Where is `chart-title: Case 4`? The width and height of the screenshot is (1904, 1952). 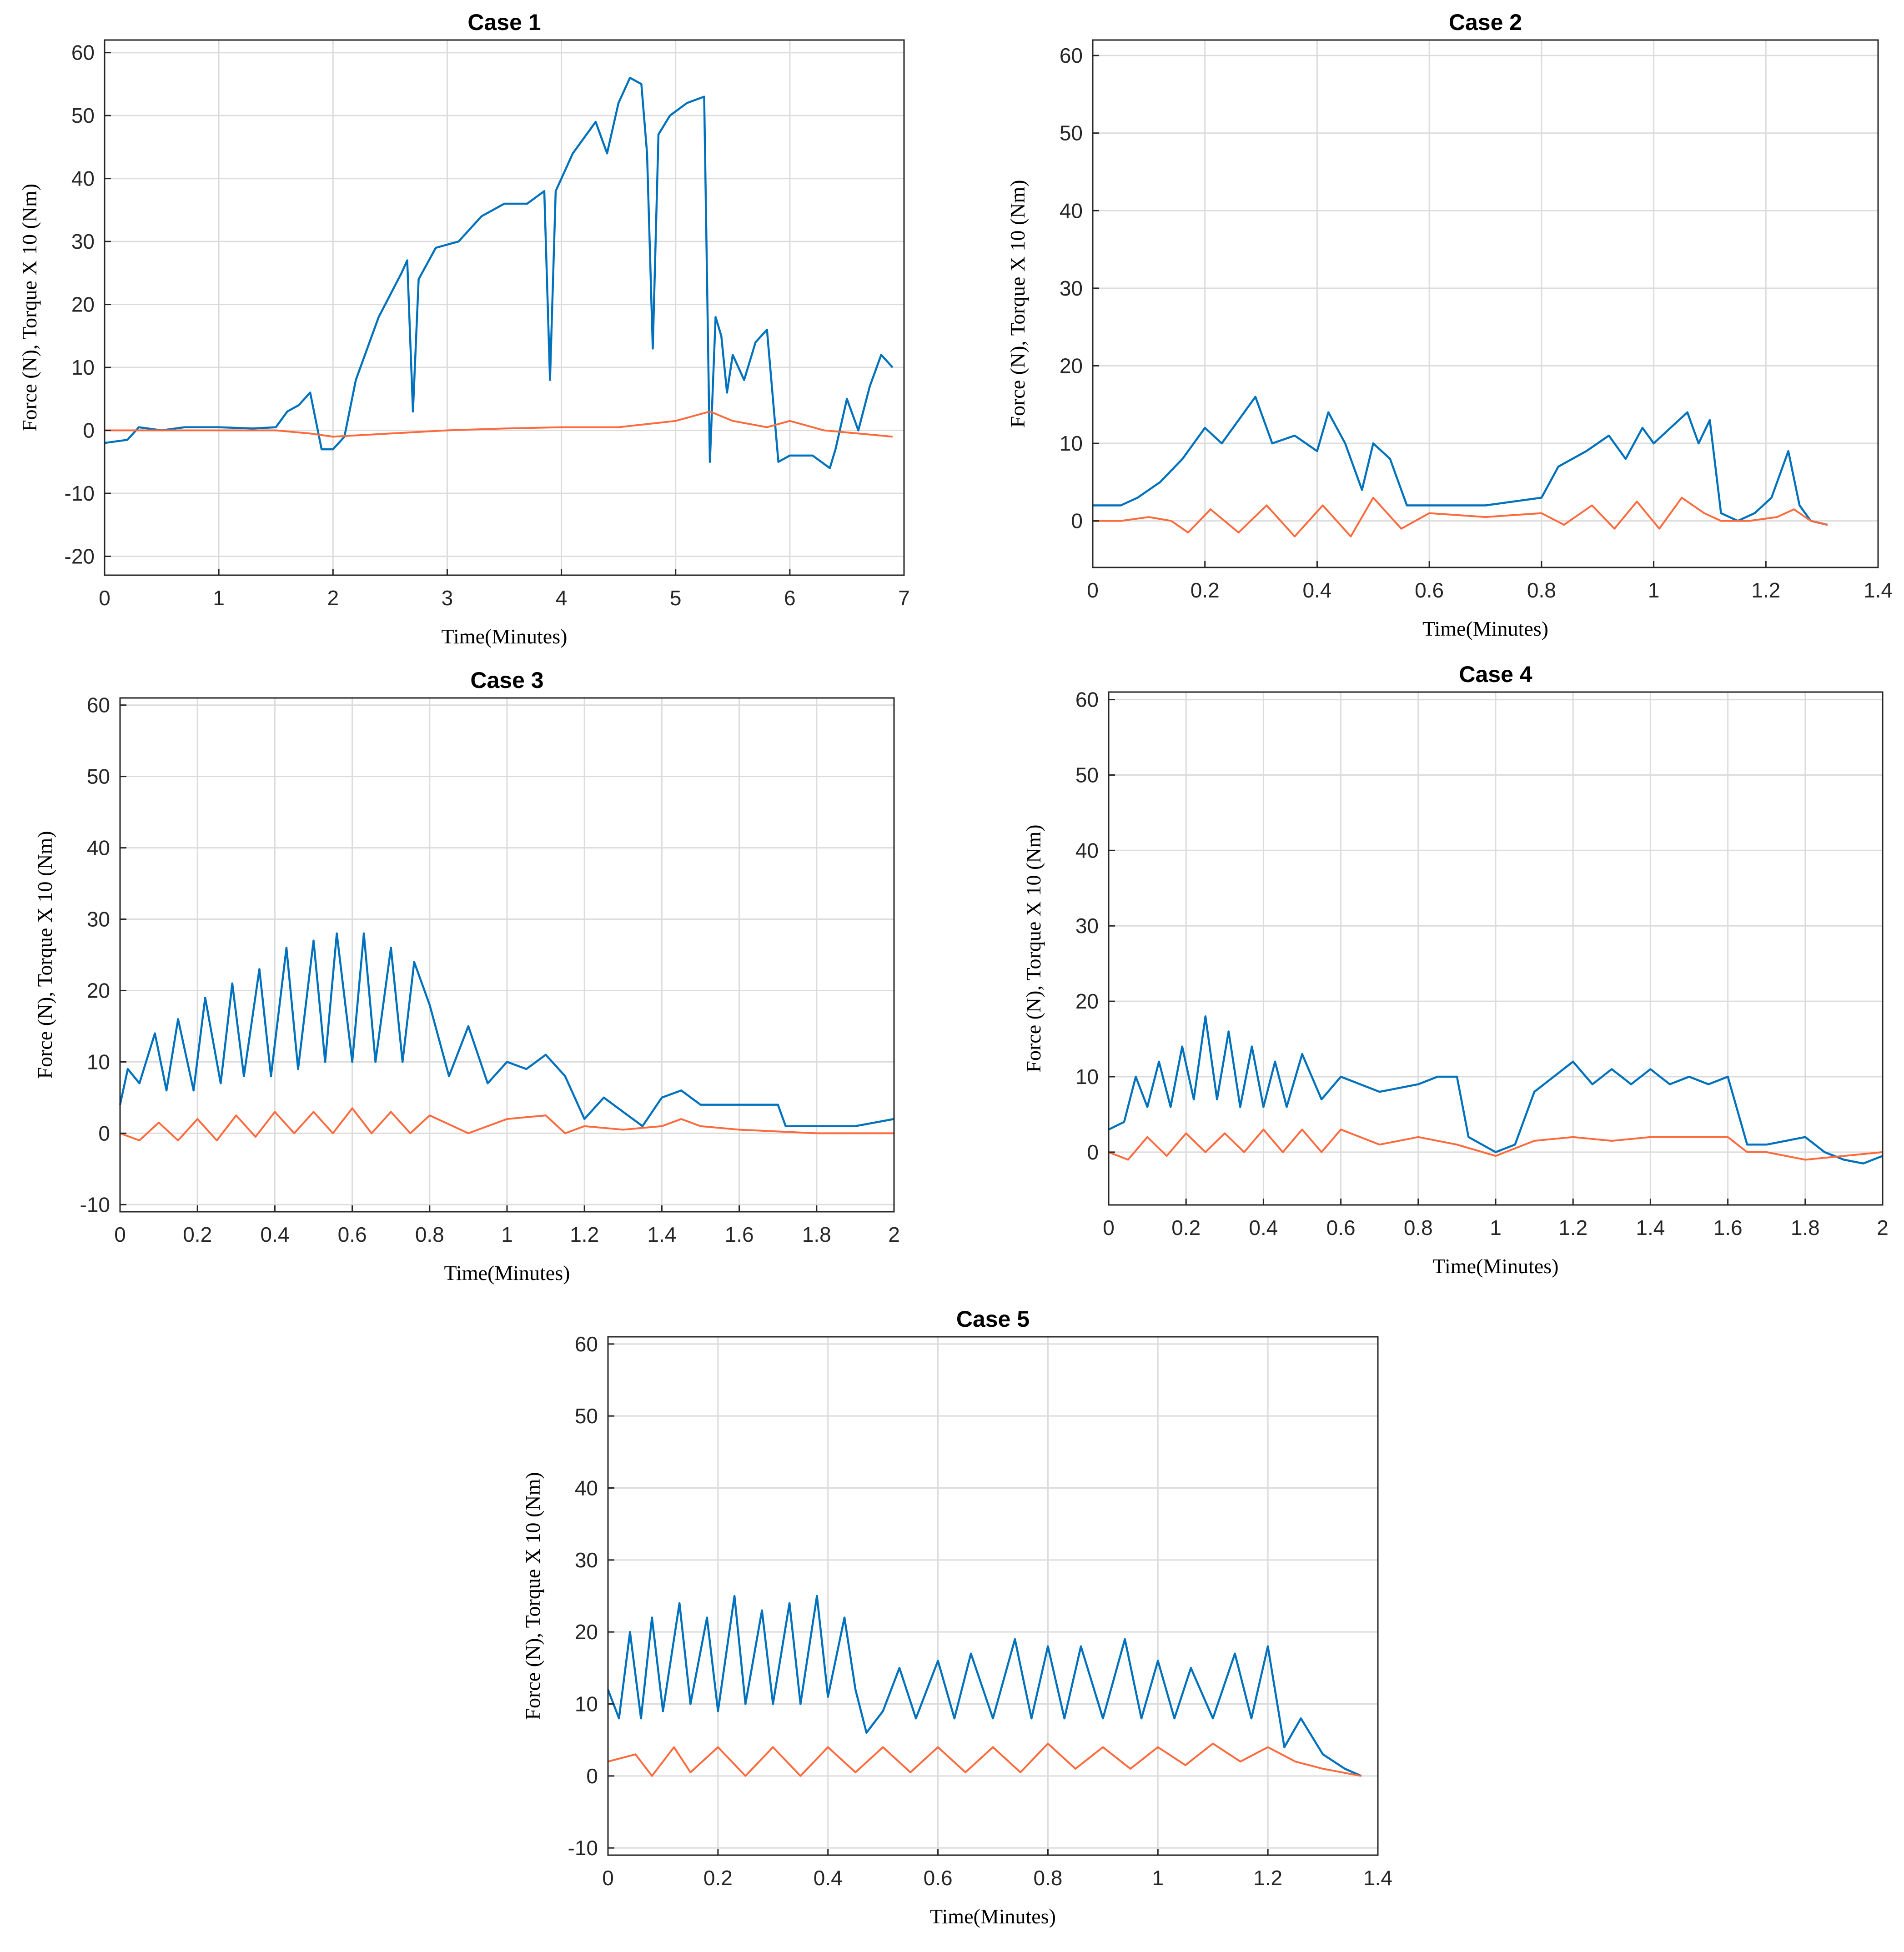
chart-title: Case 4 is located at coordinates (1495, 674).